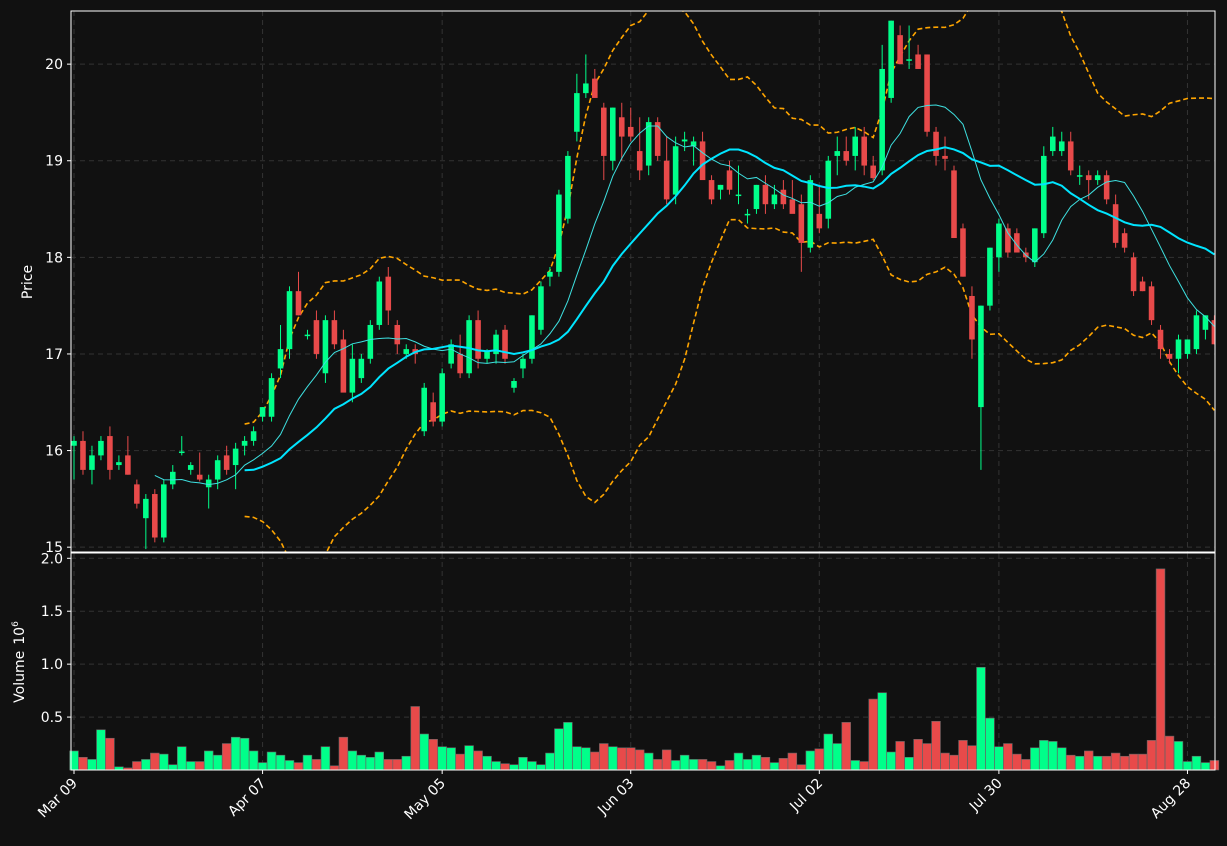 Image resolution: width=1227 pixels, height=846 pixels. What do you see at coordinates (54, 452) in the screenshot?
I see `price-tick-label: 16` at bounding box center [54, 452].